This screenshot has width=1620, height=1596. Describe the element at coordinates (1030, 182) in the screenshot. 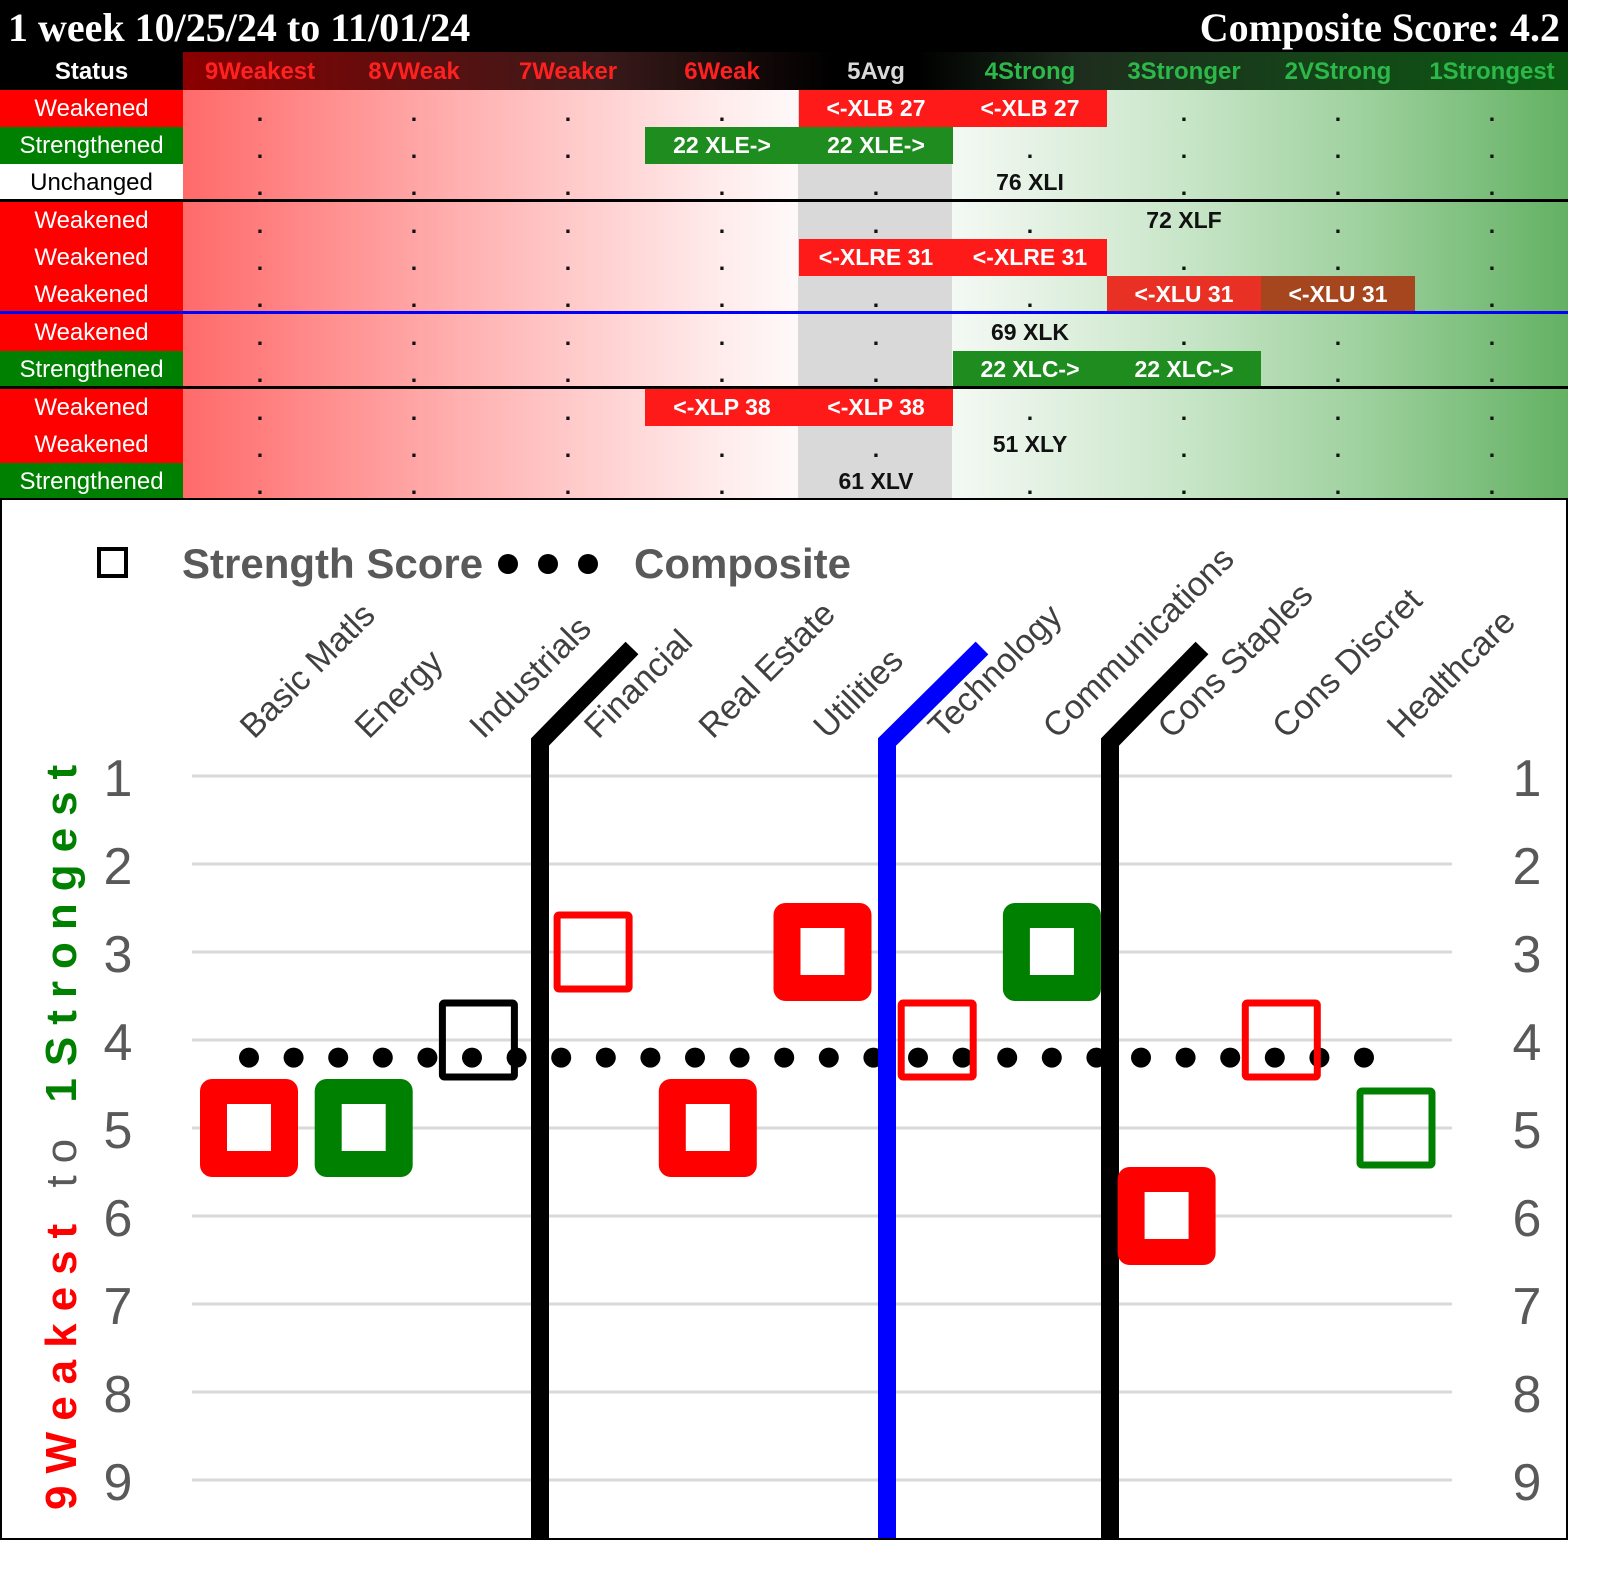

I see `ticker-cell: 76 XLI` at that location.